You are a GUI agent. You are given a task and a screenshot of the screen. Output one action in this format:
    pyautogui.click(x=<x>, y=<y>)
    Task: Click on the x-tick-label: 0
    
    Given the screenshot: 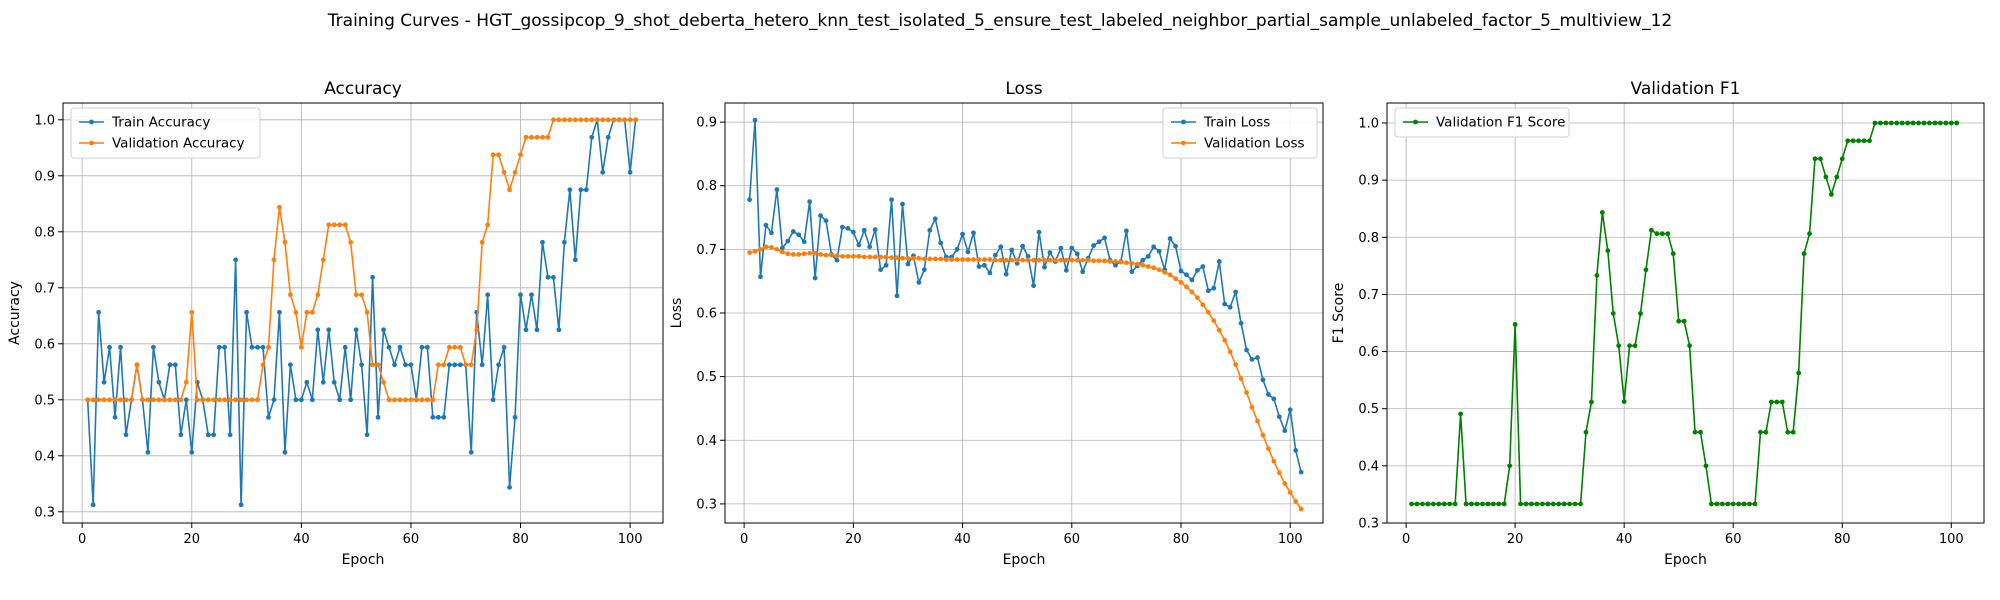 What is the action you would take?
    pyautogui.click(x=744, y=539)
    